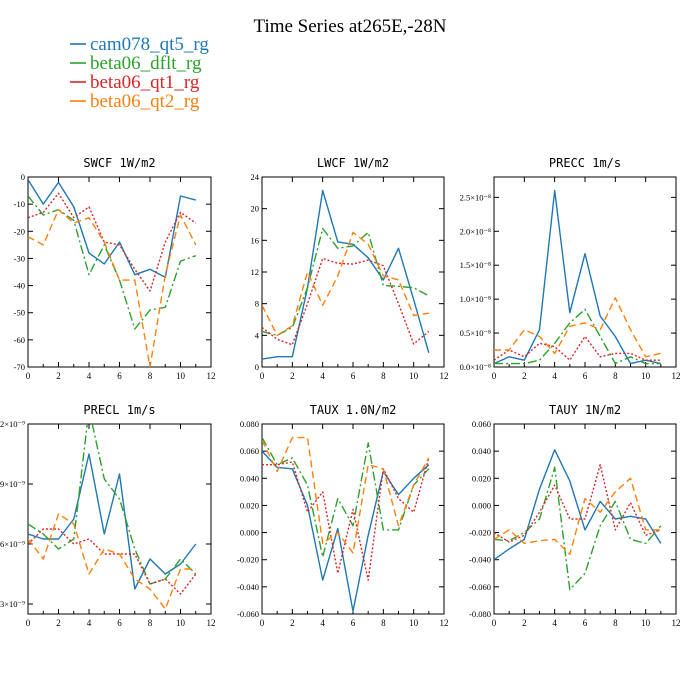 Image resolution: width=700 pixels, height=700 pixels. I want to click on y-tick-label: 0.040, so click(249, 478).